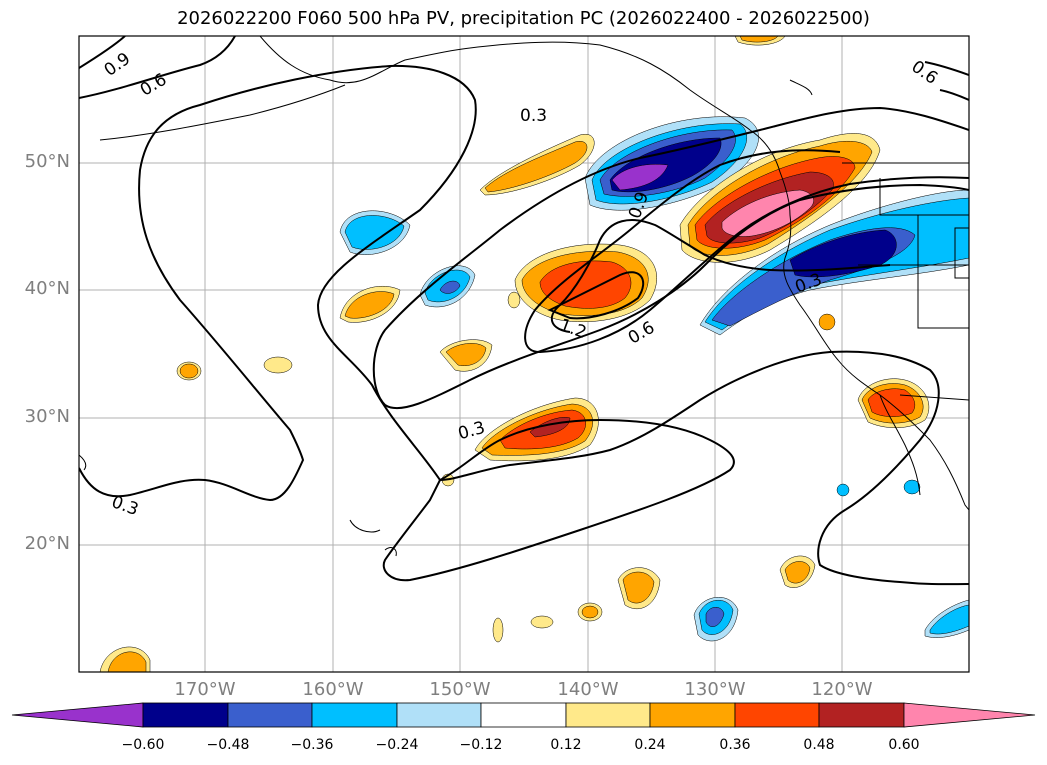 The image size is (1047, 765). What do you see at coordinates (969, 715) in the screenshot?
I see `colorbar-extend-high` at bounding box center [969, 715].